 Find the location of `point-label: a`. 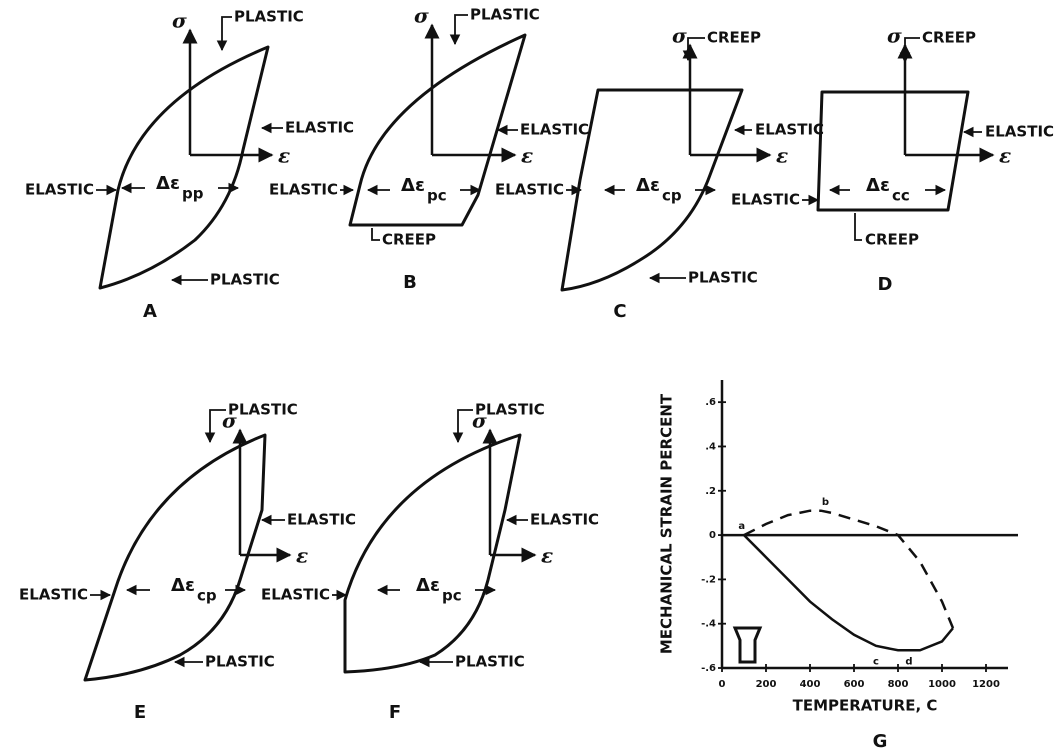

point-label: a is located at coordinates (741, 526).